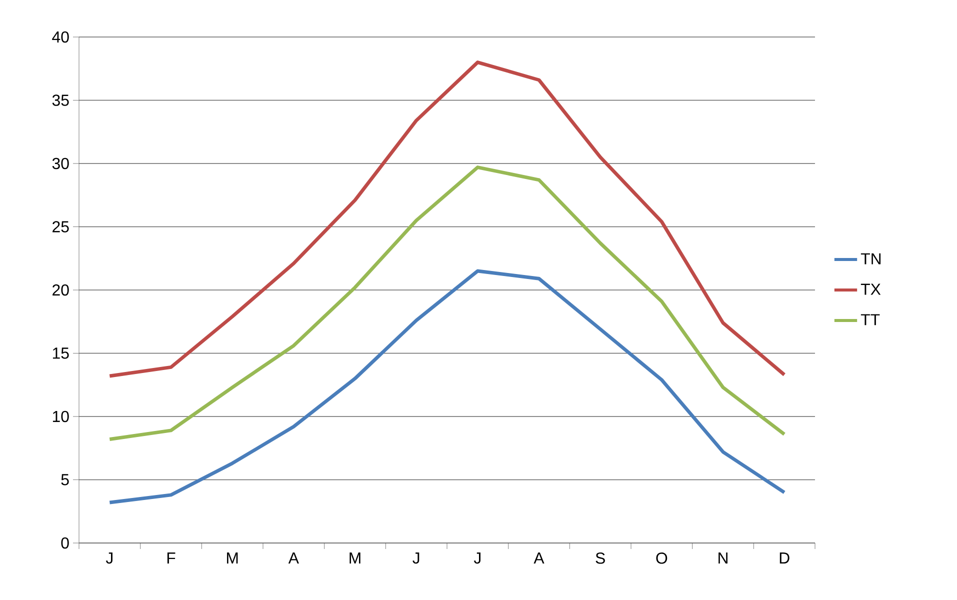 This screenshot has width=957, height=600. What do you see at coordinates (60, 353) in the screenshot?
I see `y-tick-label: 15` at bounding box center [60, 353].